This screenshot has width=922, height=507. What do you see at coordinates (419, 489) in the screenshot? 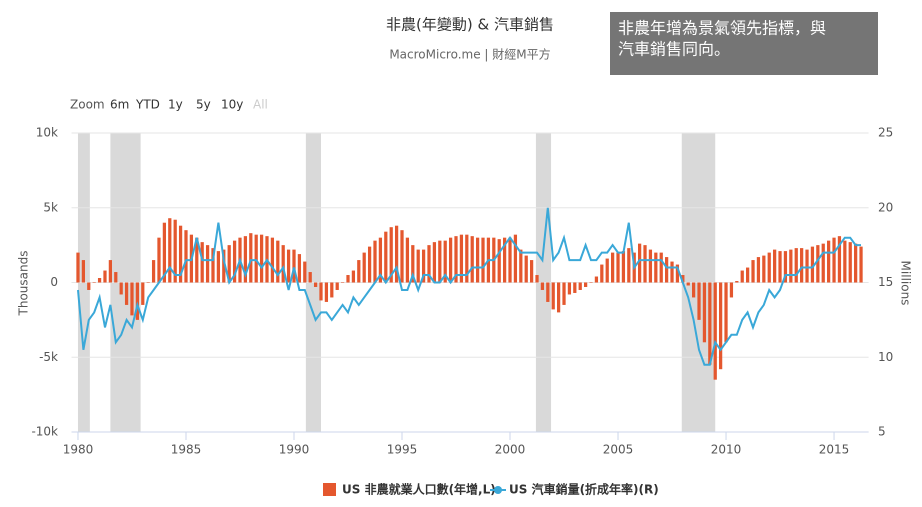
I see `legend-label: US 非農就業人口數(年增,L)` at bounding box center [419, 489].